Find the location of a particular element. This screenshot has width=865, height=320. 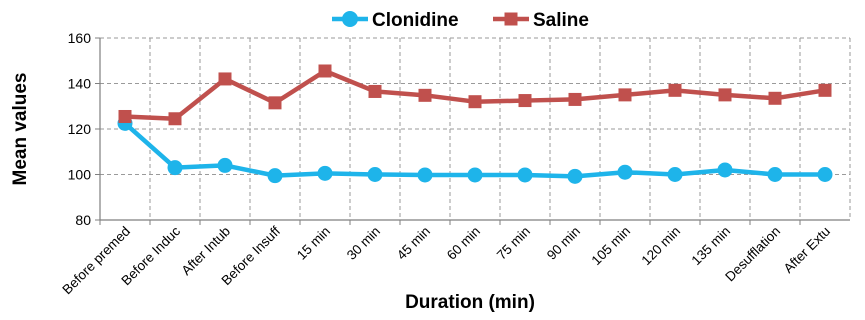

legend-marker-clonidine is located at coordinates (350, 19).